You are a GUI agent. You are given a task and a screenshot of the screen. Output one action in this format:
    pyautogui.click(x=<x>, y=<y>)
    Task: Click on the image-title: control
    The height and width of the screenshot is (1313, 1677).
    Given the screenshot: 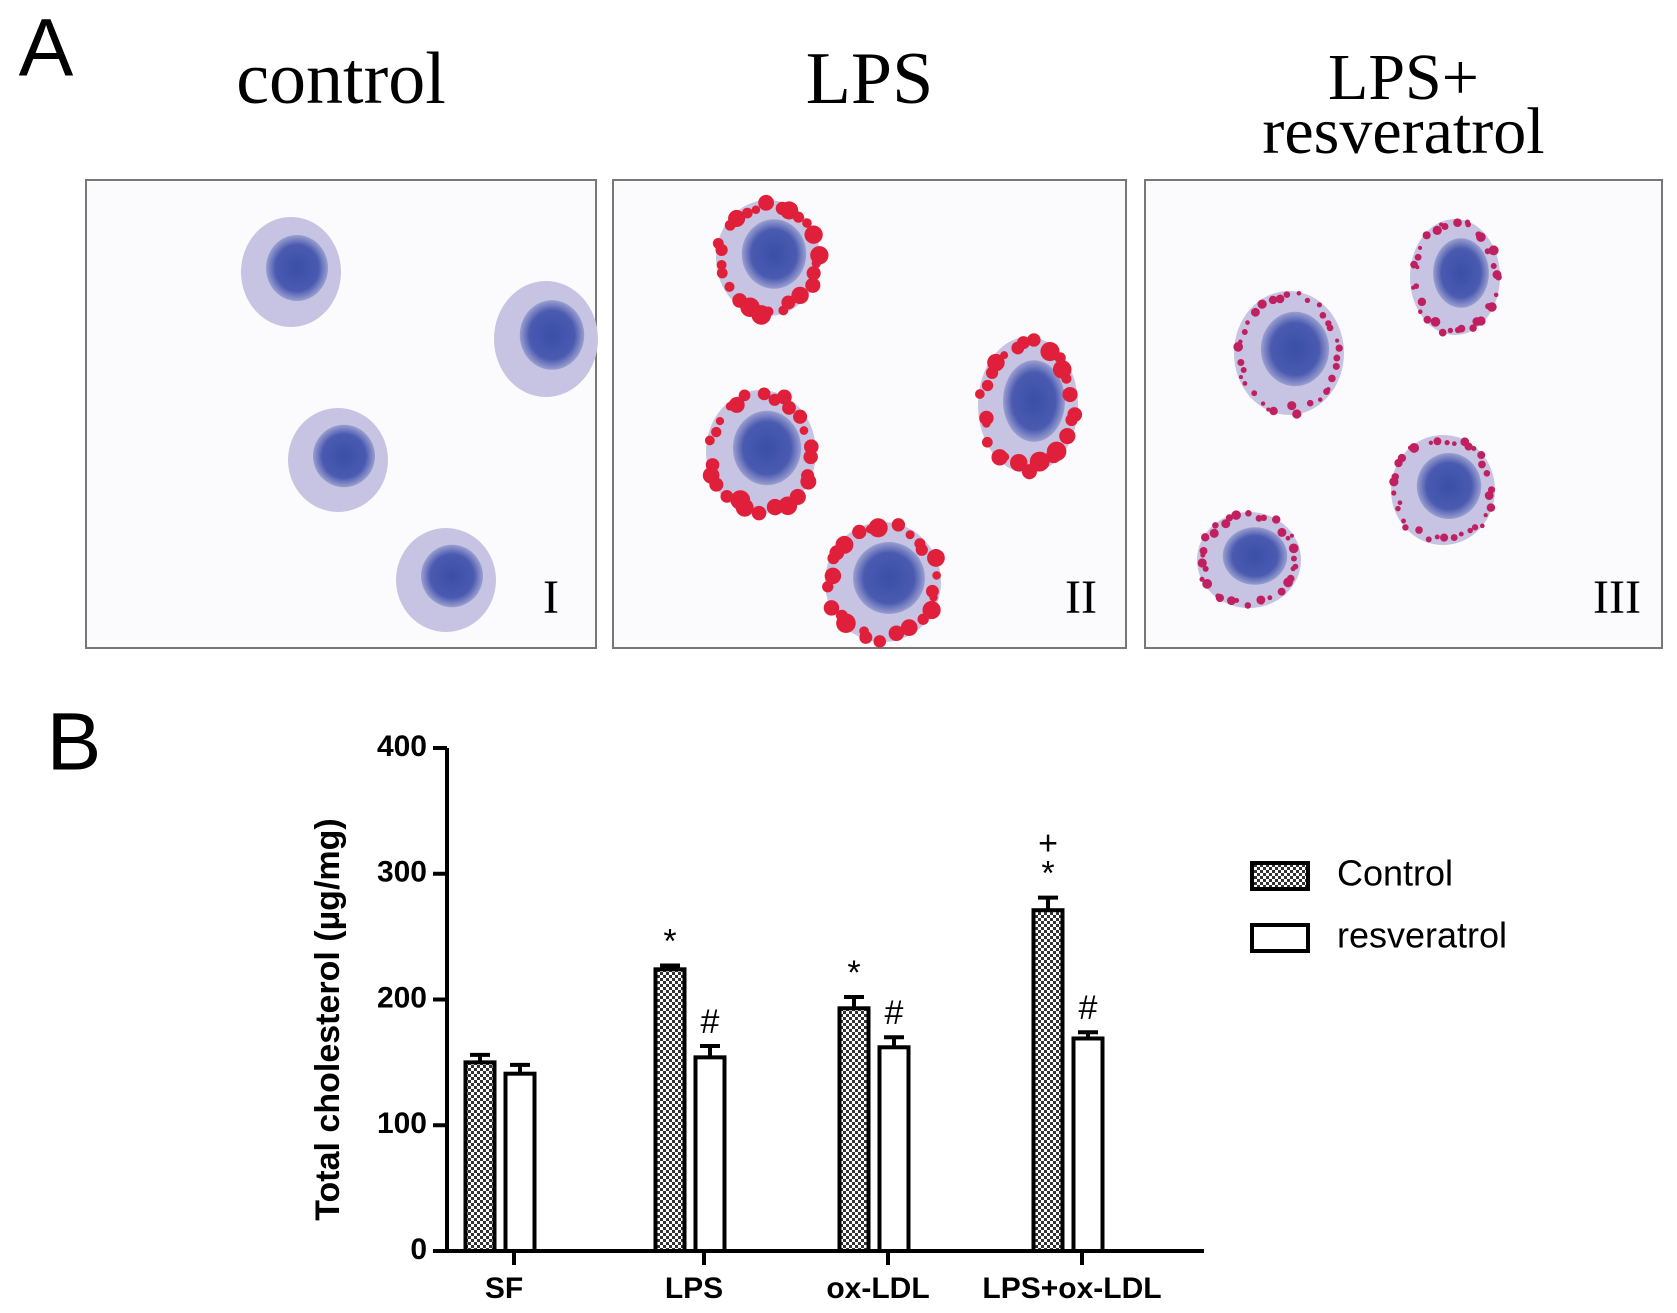 What is the action you would take?
    pyautogui.click(x=341, y=79)
    